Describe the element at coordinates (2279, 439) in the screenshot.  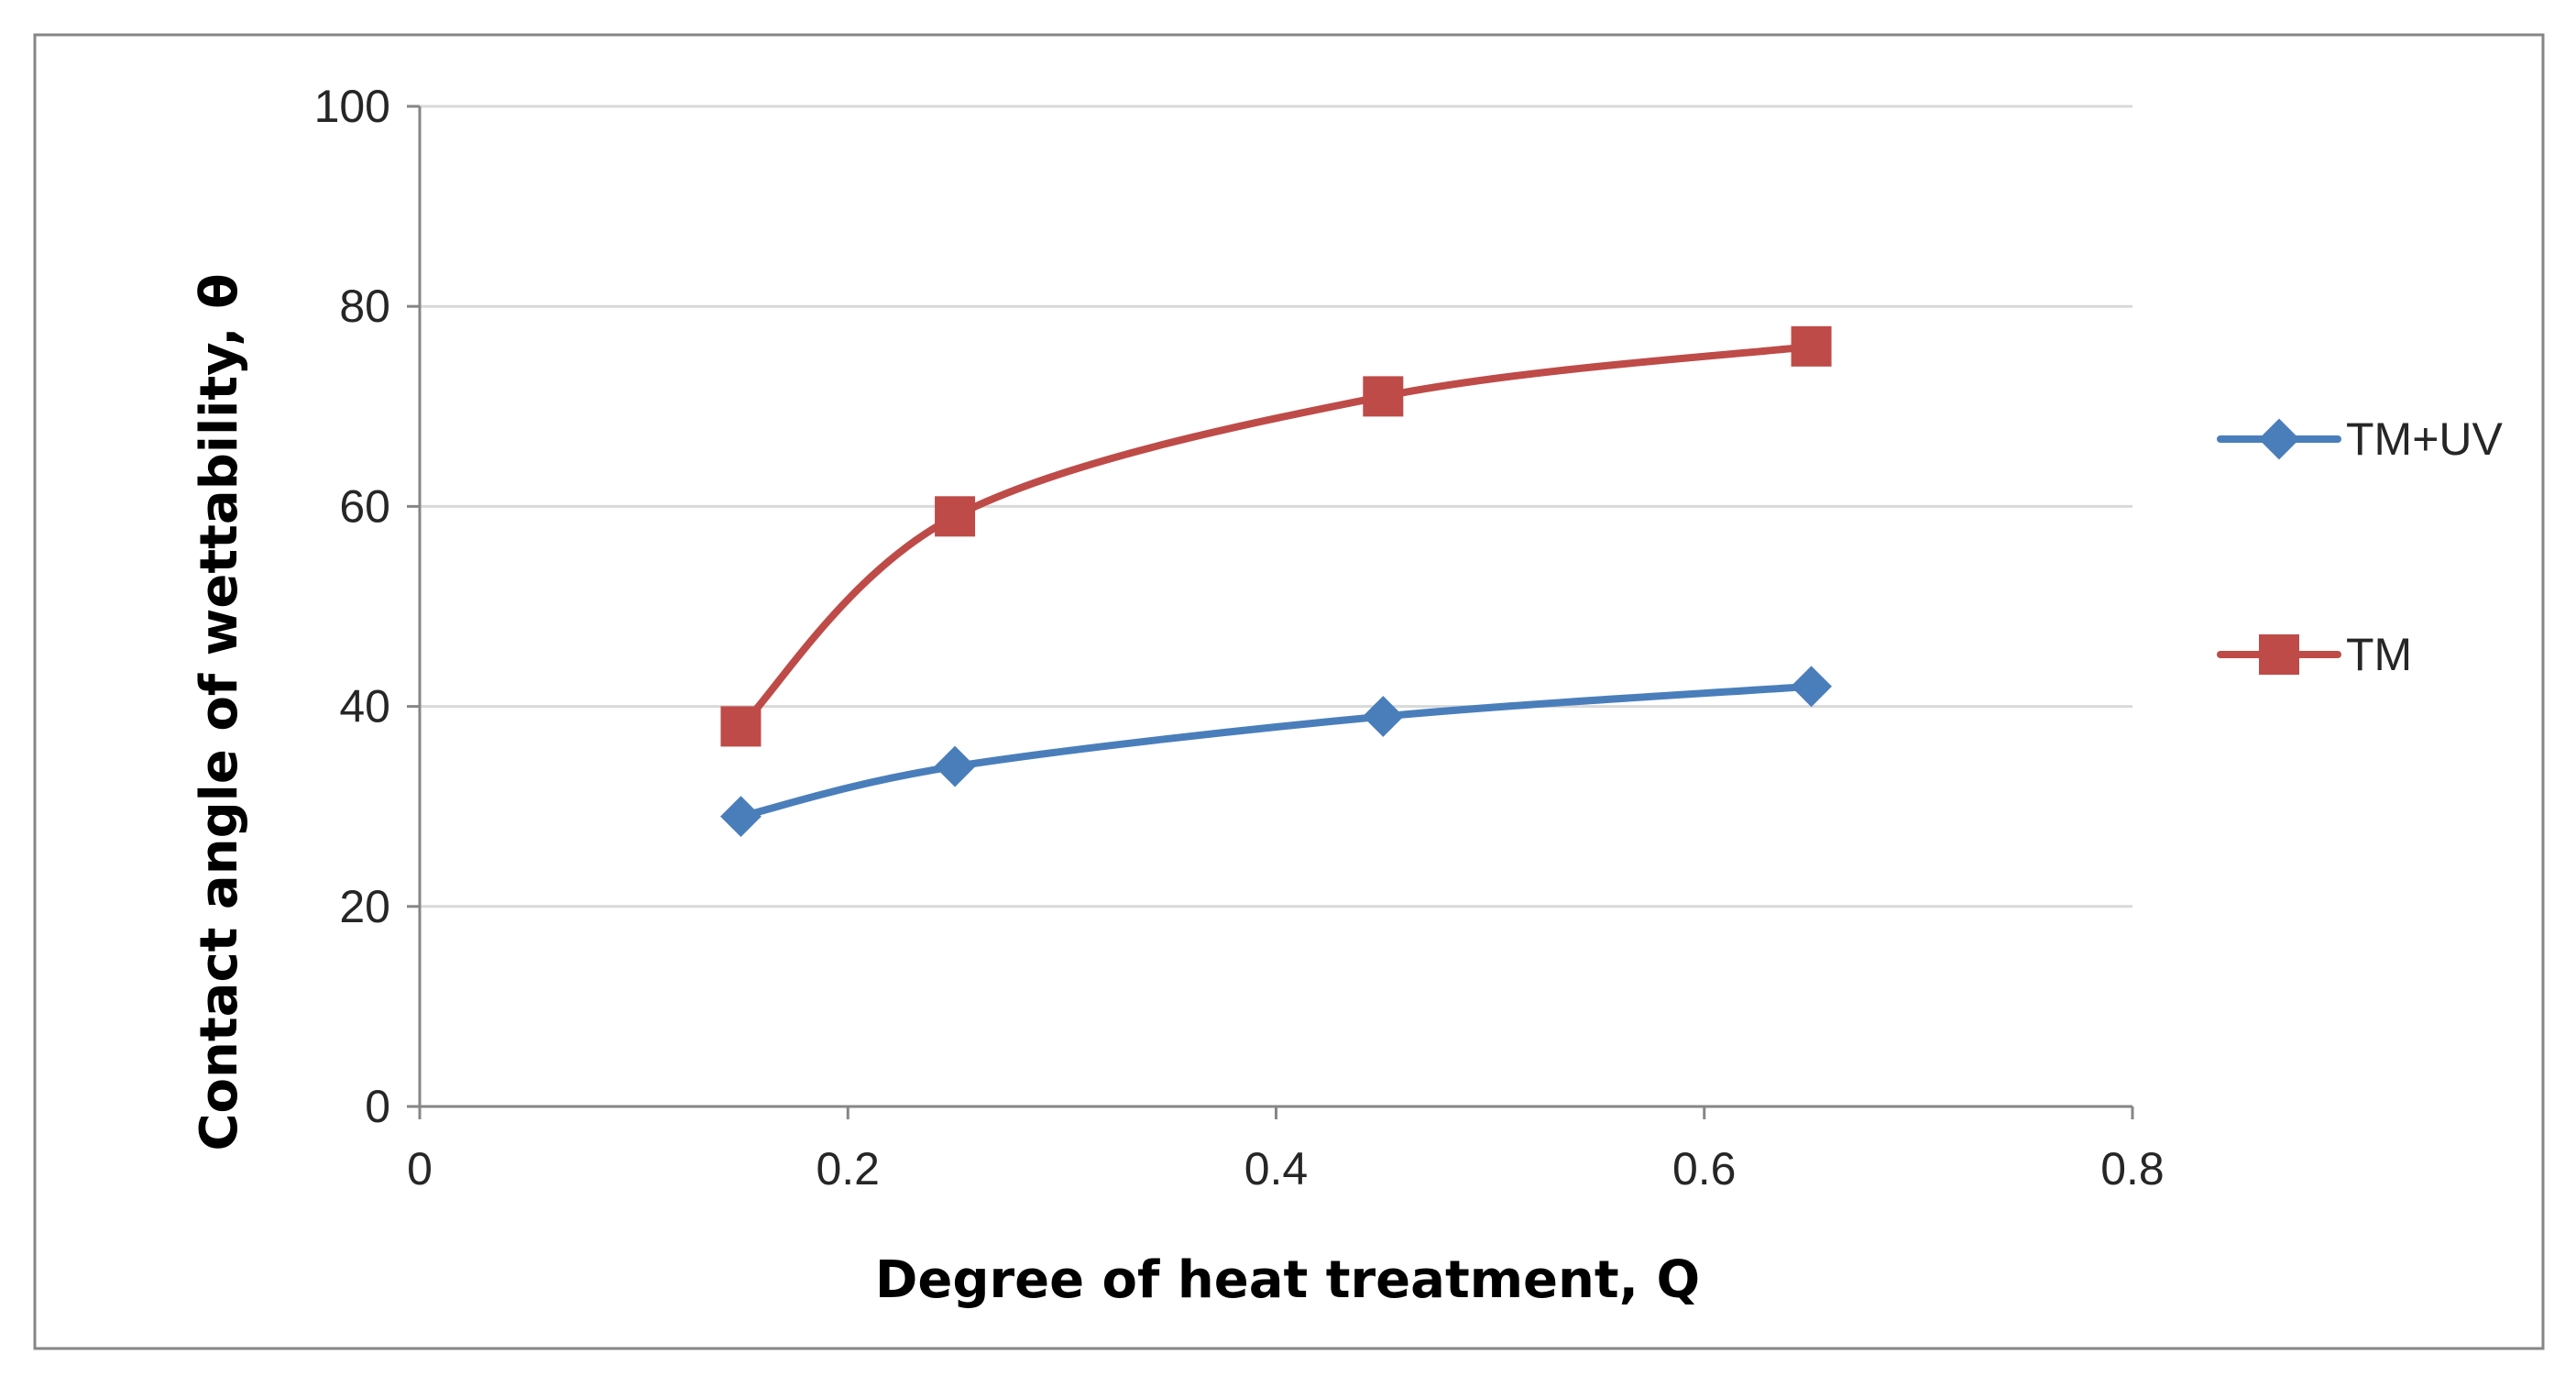
I see `legend-marker-tm-uv` at that location.